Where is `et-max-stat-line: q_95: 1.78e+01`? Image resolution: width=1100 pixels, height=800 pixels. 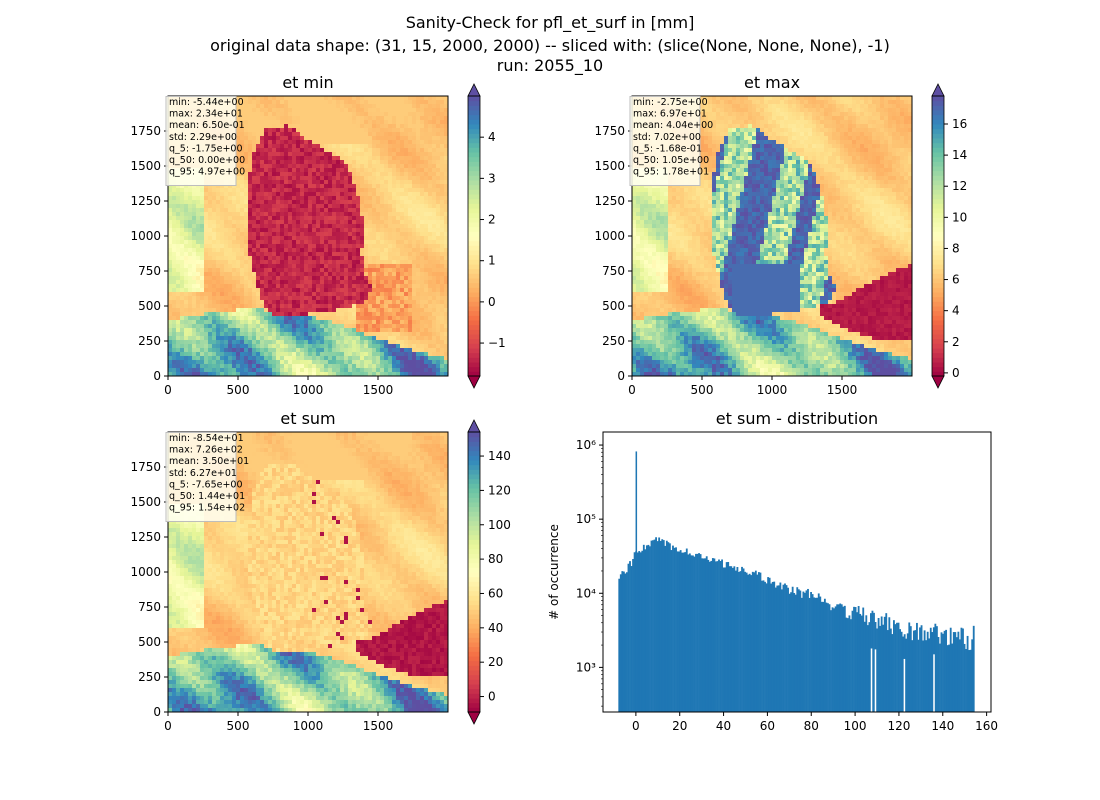
et-max-stat-line: q_95: 1.78e+01 is located at coordinates (671, 172).